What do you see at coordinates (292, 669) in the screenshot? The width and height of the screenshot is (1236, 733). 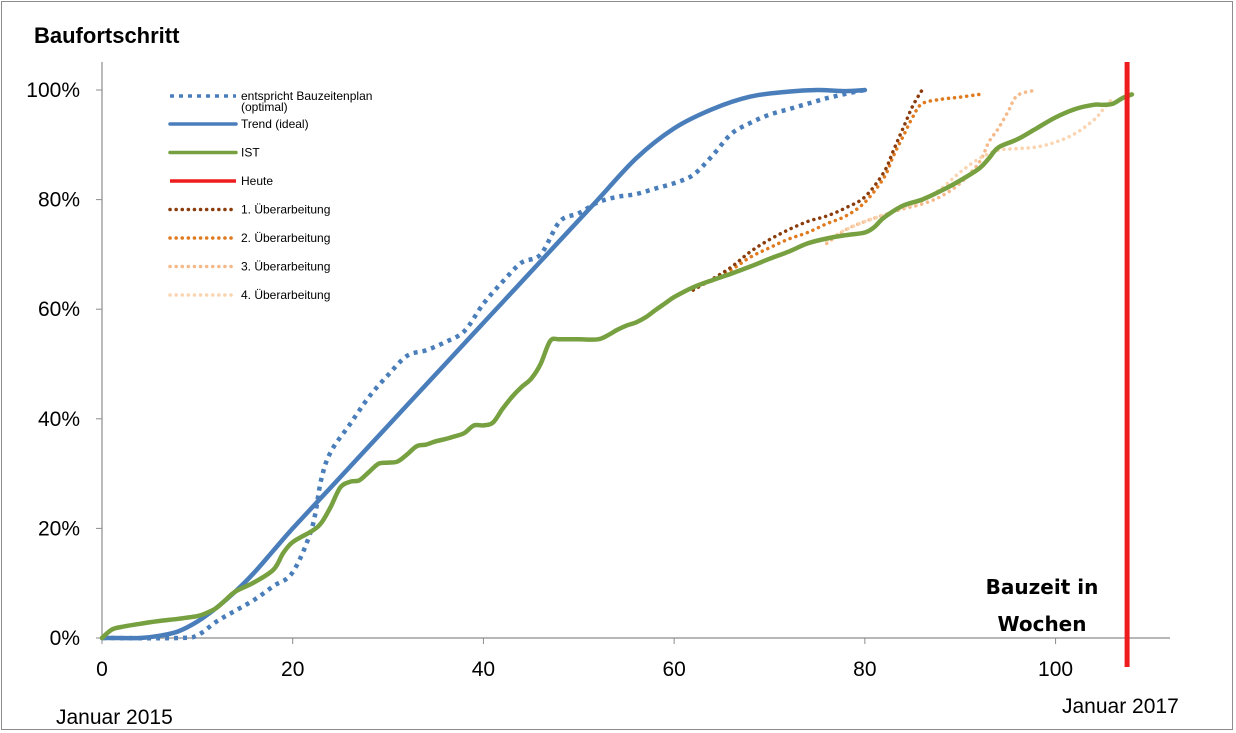 I see `x-tick-label: 20` at bounding box center [292, 669].